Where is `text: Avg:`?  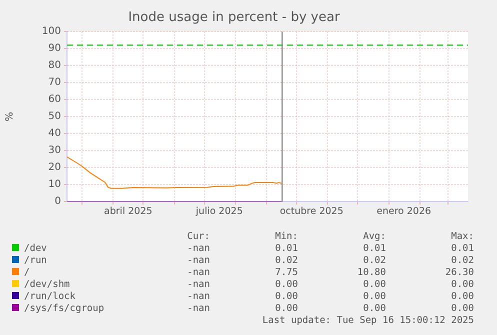 text: Avg: is located at coordinates (374, 236).